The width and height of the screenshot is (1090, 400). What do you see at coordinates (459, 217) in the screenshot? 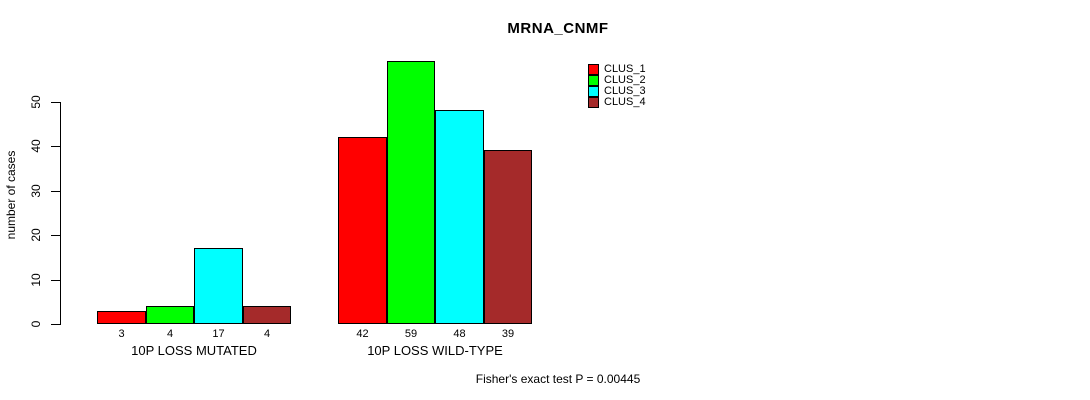
I see `bar-clus_3-group2` at bounding box center [459, 217].